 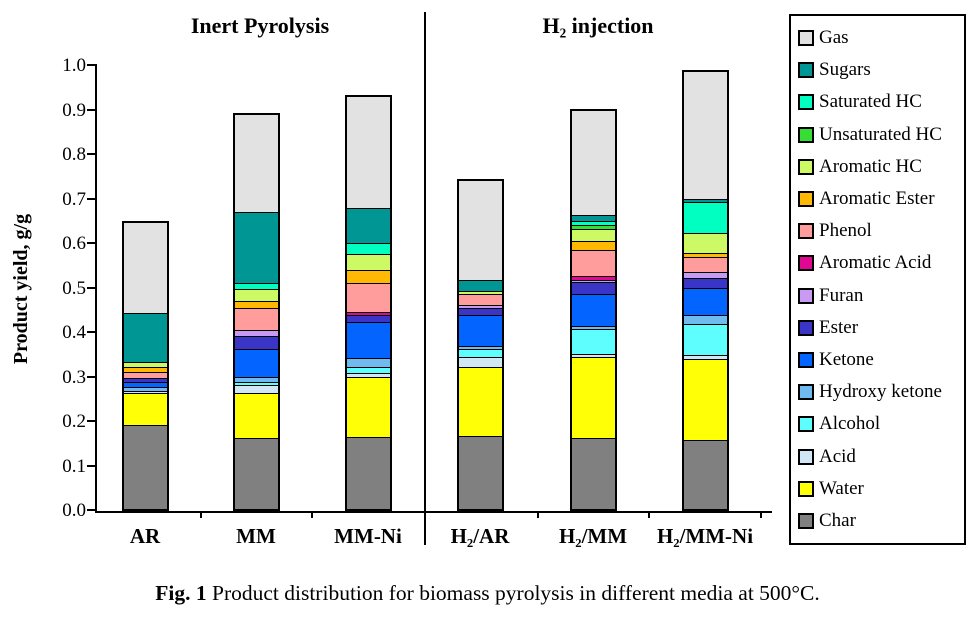 I want to click on legend-item-Aromatic Acid: Aromatic Acid, so click(x=881, y=263).